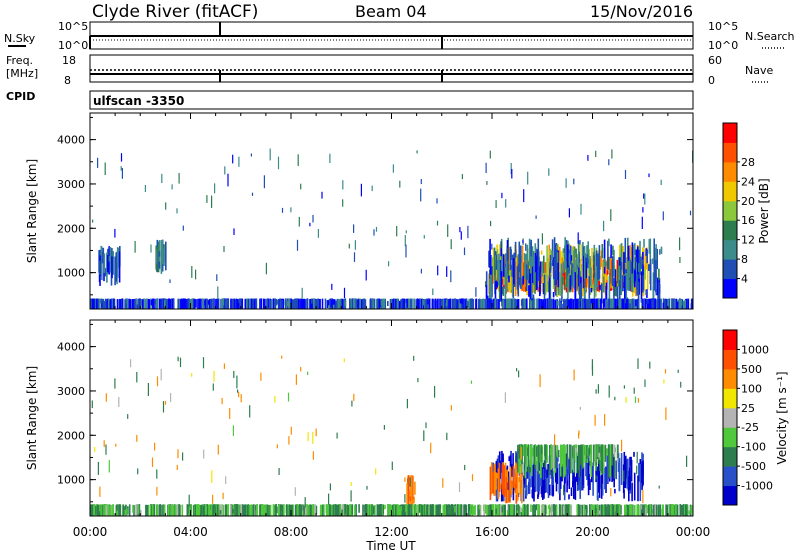  I want to click on x-tick-label: 00:00, so click(693, 532).